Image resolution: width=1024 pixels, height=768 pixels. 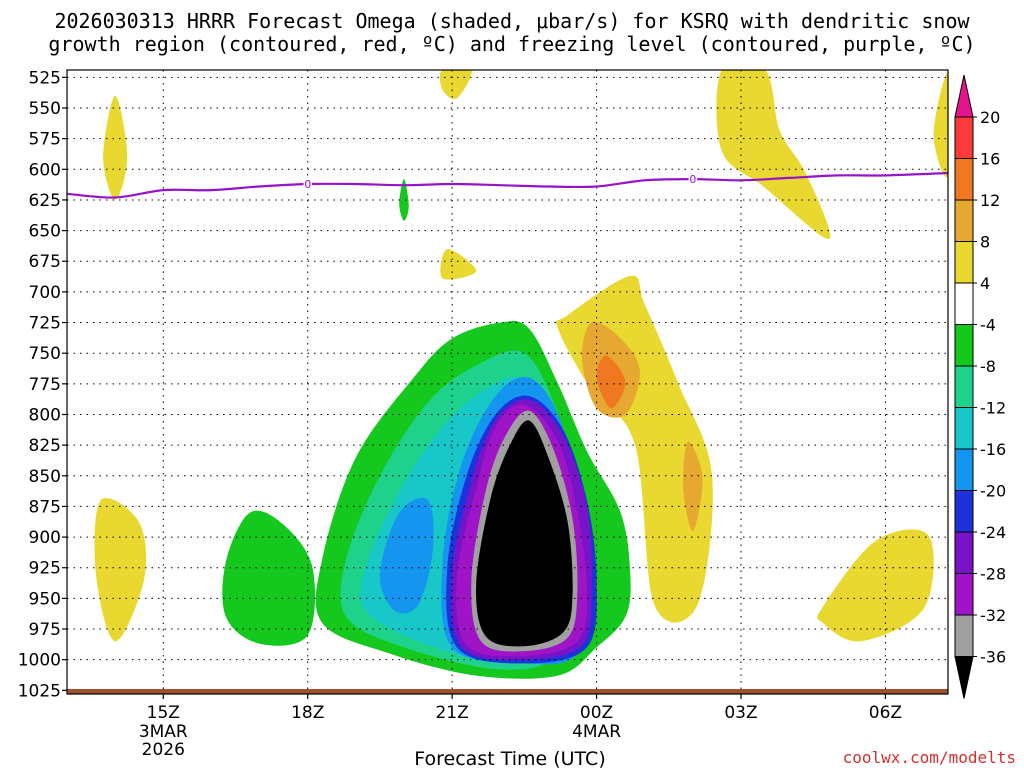 I want to click on y-tick-label-575: 575, so click(x=45, y=140).